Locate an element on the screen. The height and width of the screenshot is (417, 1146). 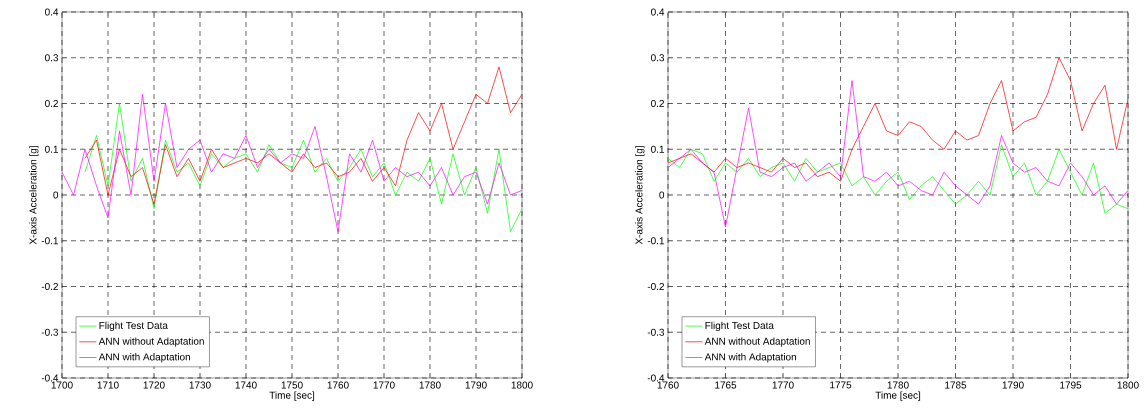
x-tick-label: 1795 is located at coordinates (1071, 385).